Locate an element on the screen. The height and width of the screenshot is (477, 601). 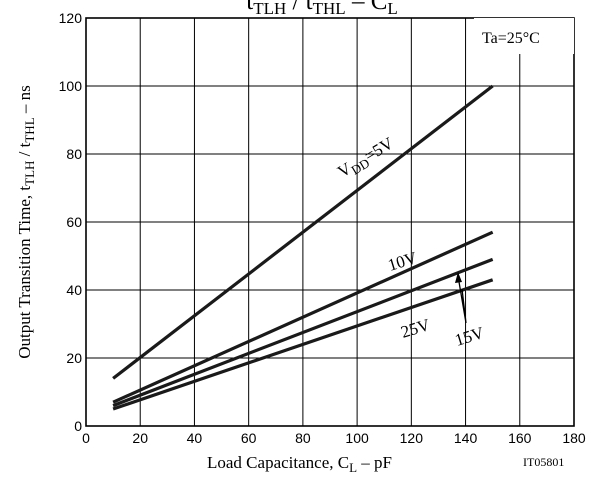
y-tick-labels: 0 20 40 60 80 100 120 is located at coordinates (71, 222).